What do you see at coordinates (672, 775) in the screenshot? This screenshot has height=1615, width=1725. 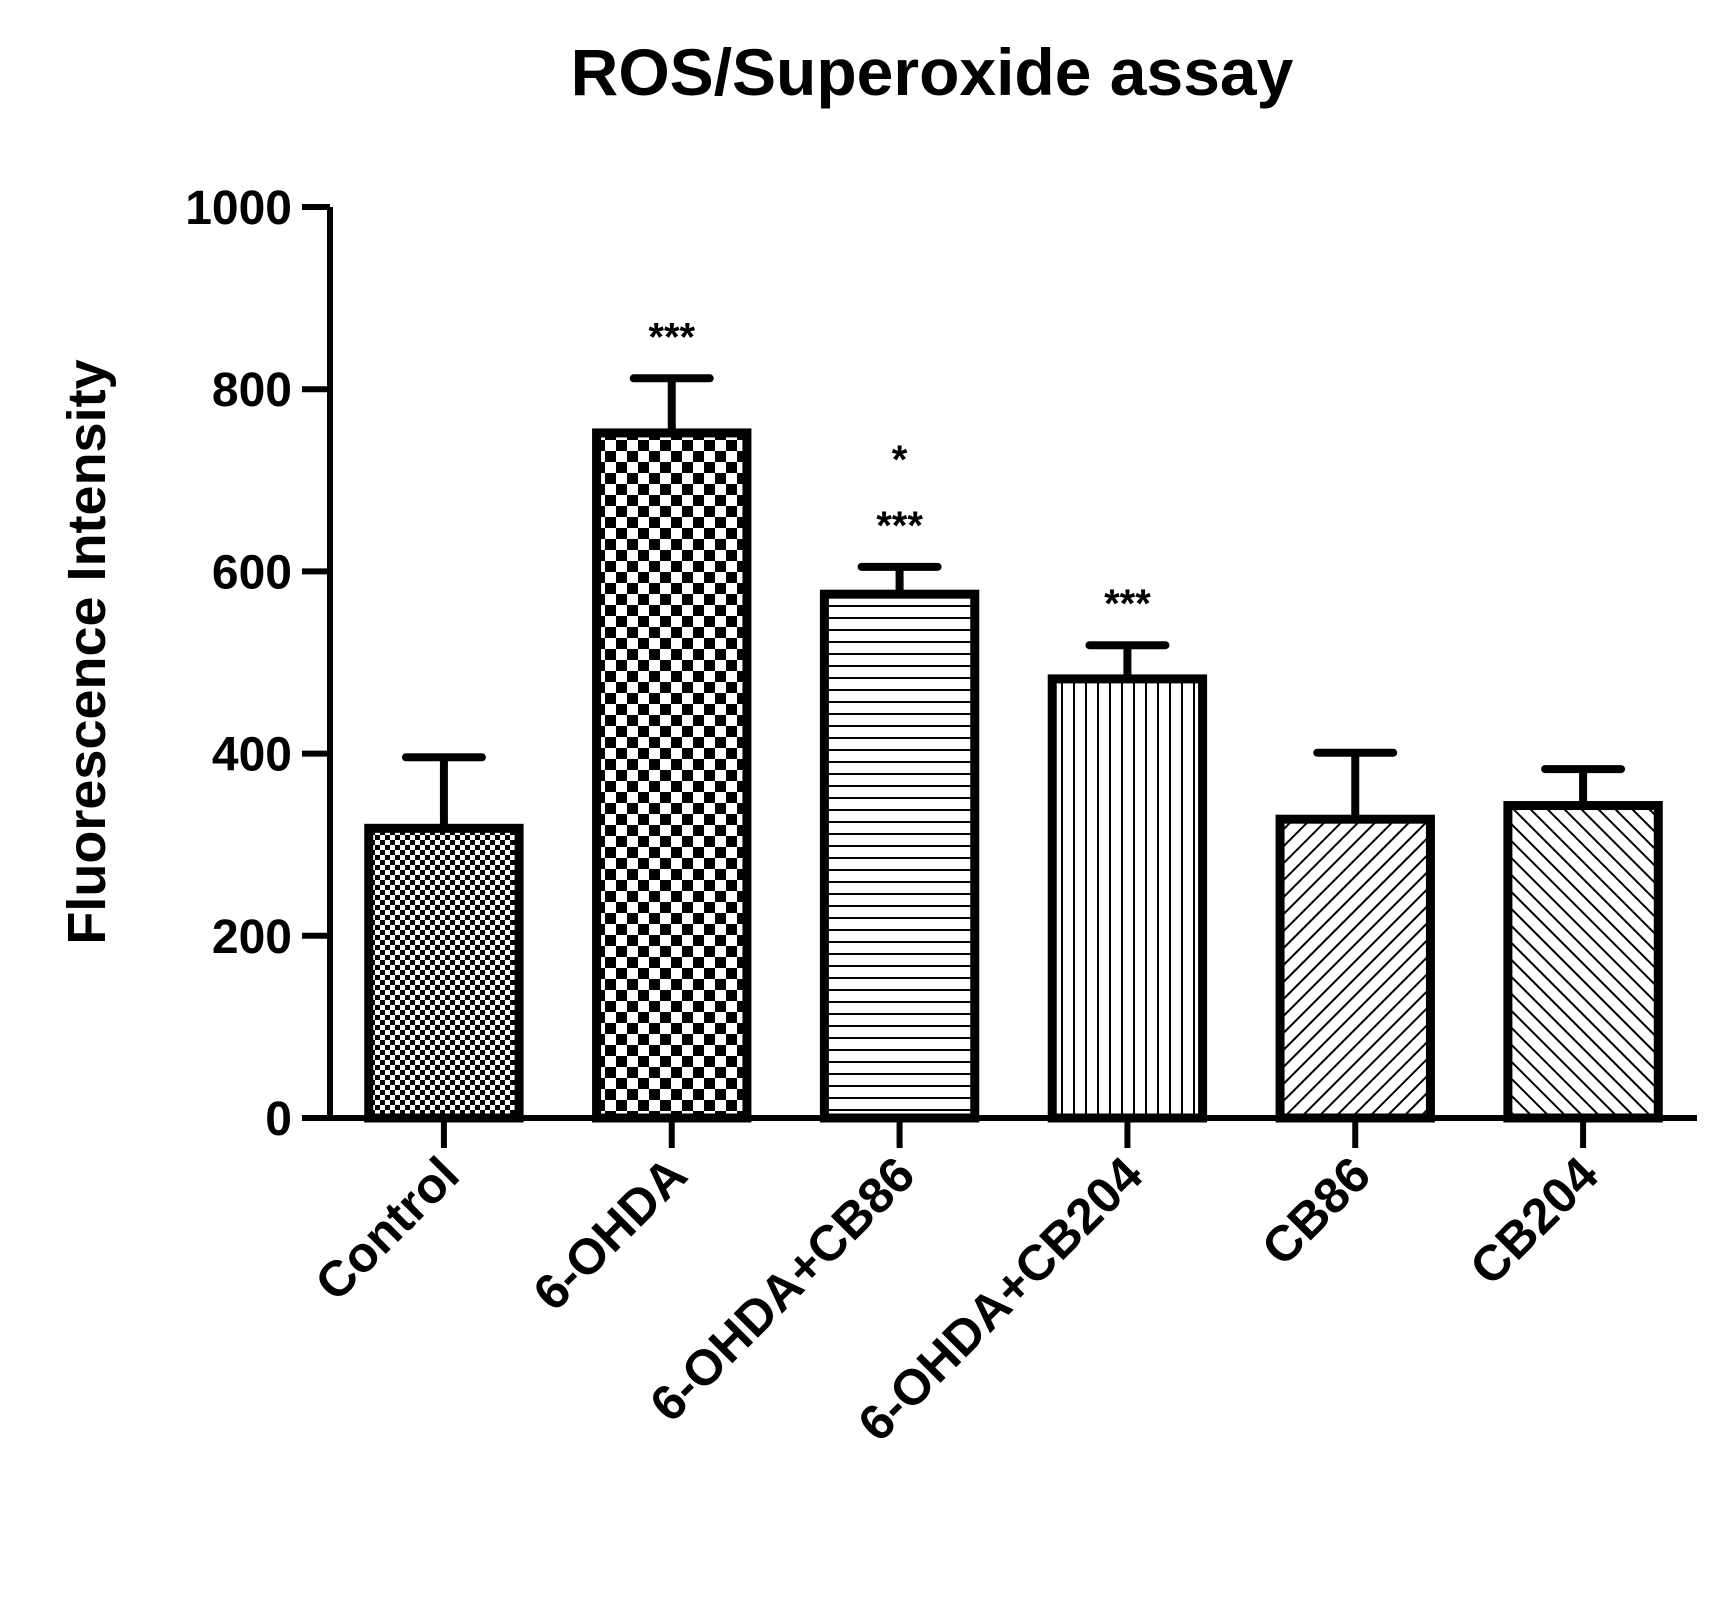 I see `bar-6-ohda` at bounding box center [672, 775].